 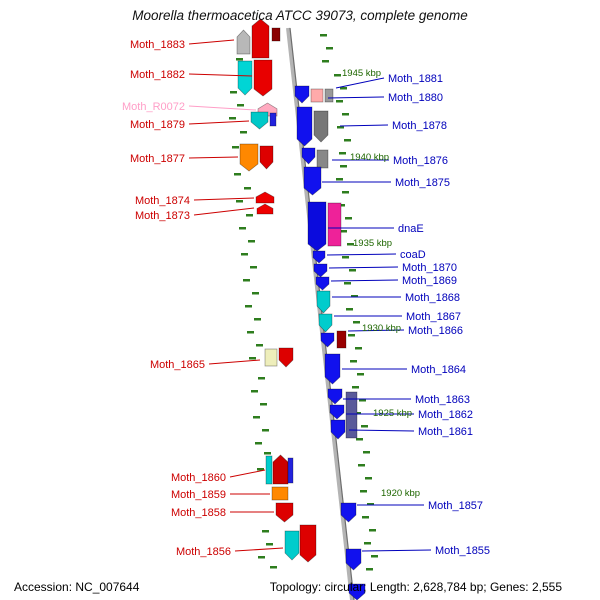 I want to click on gene-label: Moth_1865, so click(x=177, y=365).